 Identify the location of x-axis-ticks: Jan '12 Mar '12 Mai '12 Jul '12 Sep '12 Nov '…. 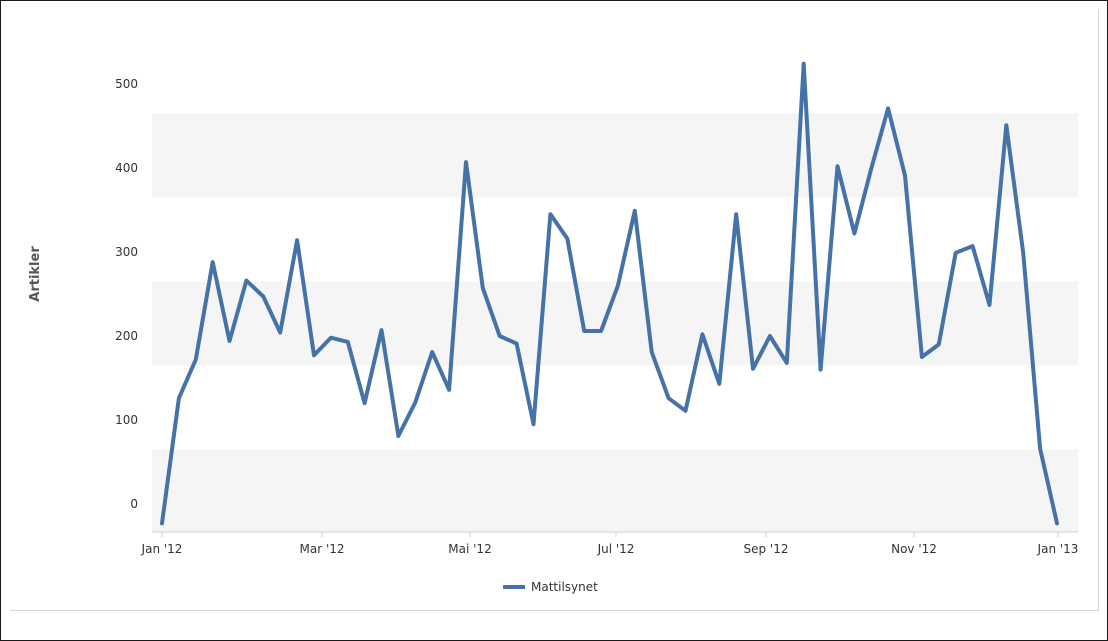
(610, 544).